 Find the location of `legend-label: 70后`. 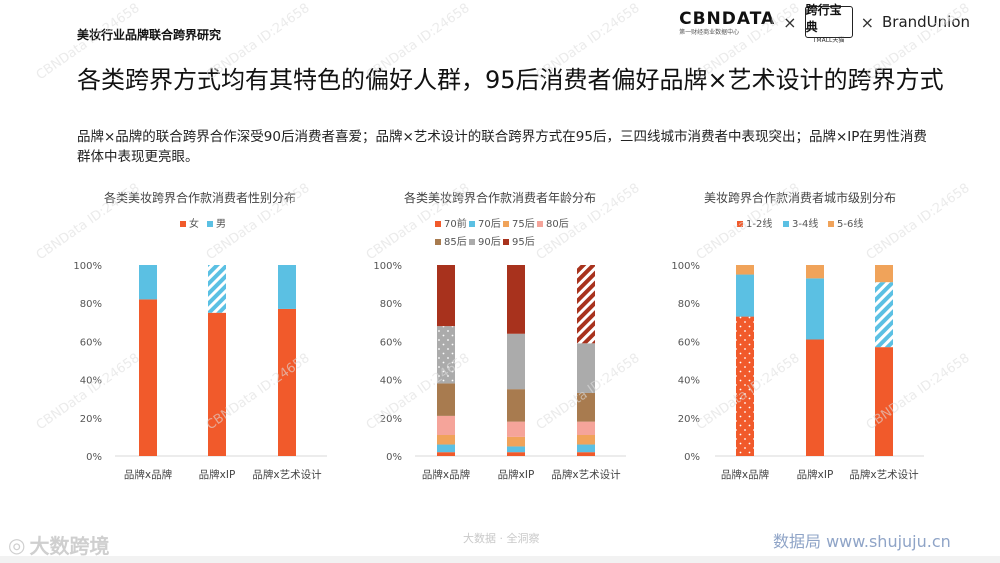

legend-label: 70后 is located at coordinates (489, 224).